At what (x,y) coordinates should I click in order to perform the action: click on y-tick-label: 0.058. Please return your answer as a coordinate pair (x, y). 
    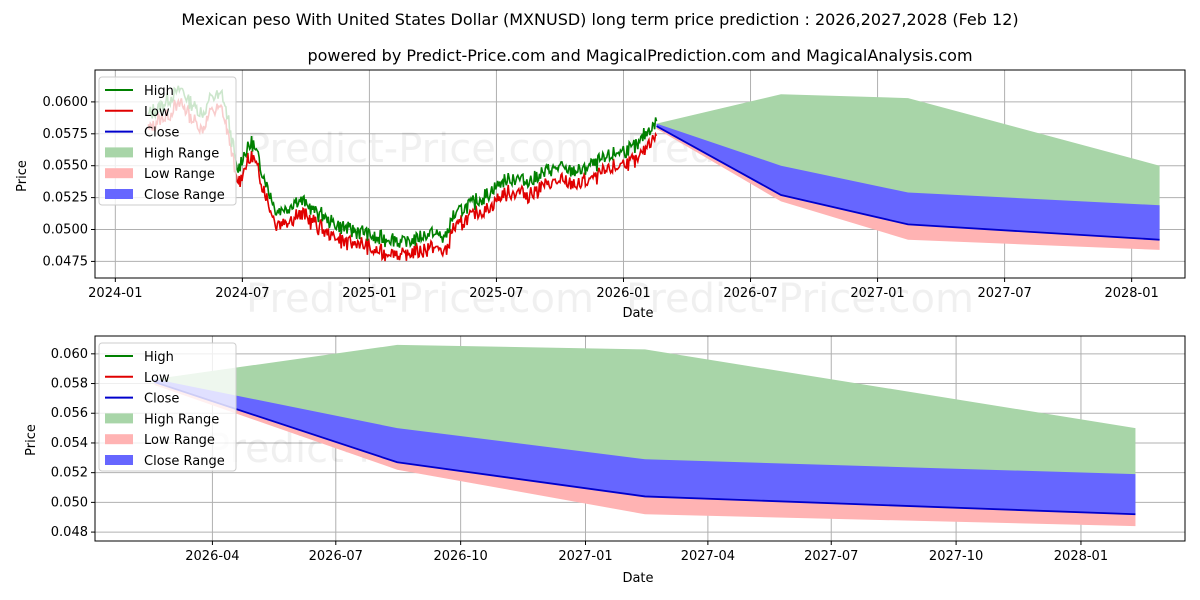
    Looking at the image, I should click on (69, 384).